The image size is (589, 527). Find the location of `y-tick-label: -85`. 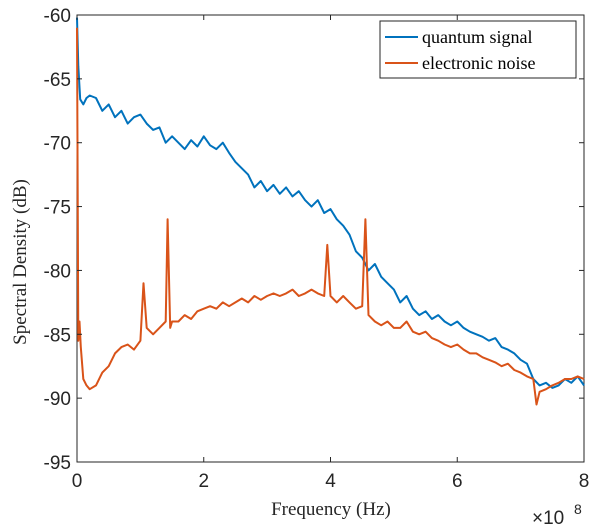

y-tick-label: -85 is located at coordinates (57, 335).